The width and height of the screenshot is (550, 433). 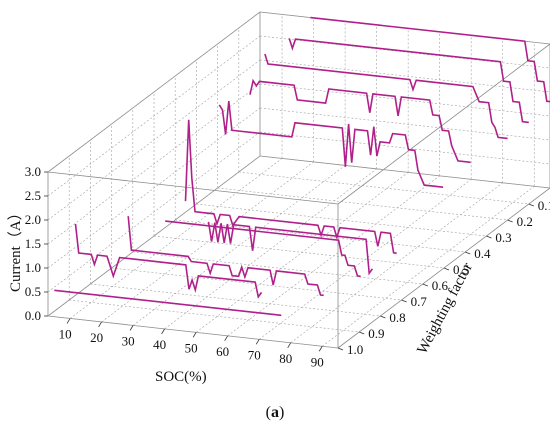 What do you see at coordinates (181, 377) in the screenshot?
I see `x-axis-title: SOC(%)` at bounding box center [181, 377].